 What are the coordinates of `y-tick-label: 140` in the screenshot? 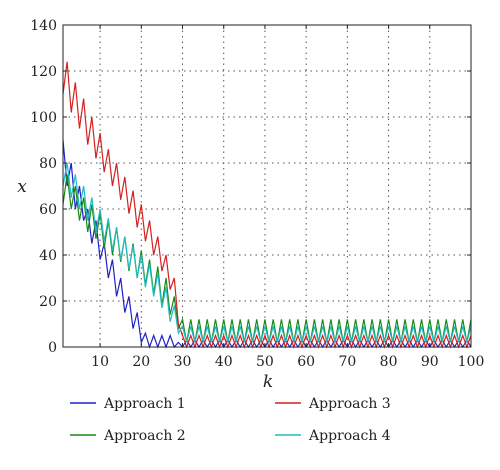 It's located at (43, 26).